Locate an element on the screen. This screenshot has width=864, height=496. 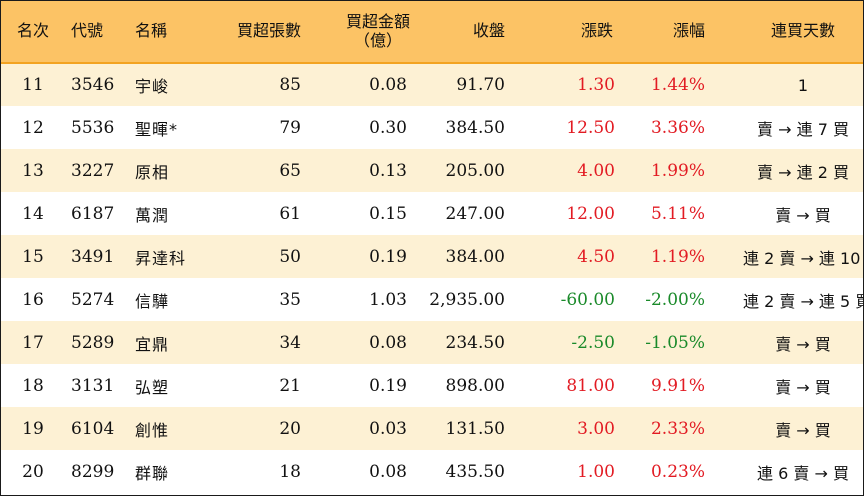
cell-code: 5536 is located at coordinates (93, 127).